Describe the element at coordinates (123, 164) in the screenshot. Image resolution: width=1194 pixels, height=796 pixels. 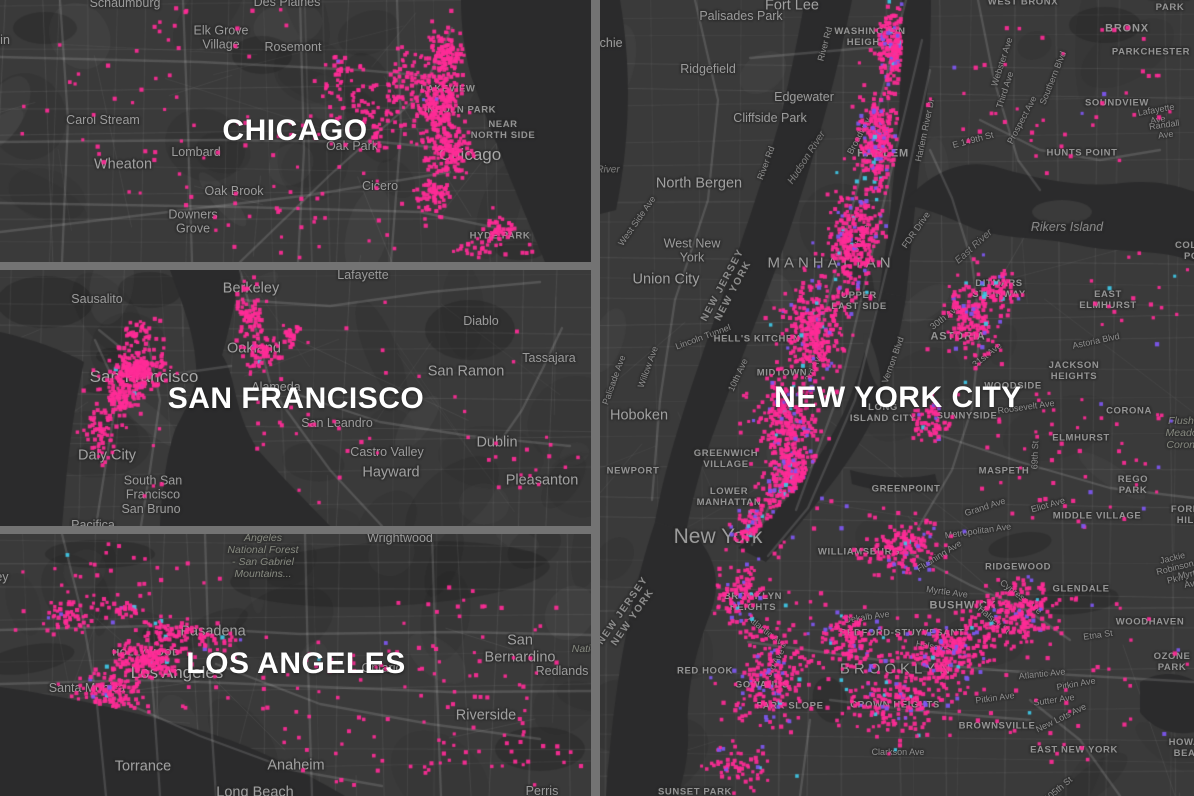
I see `place-label: Wheaton` at that location.